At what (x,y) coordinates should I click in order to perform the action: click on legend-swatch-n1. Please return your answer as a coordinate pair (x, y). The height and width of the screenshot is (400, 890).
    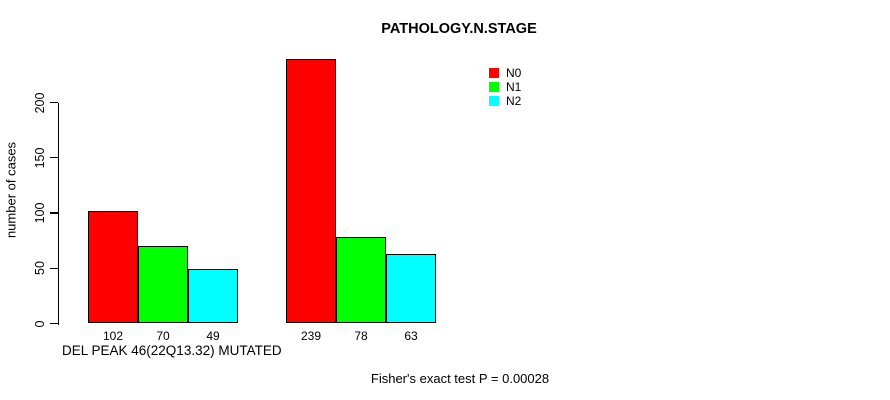
    Looking at the image, I should click on (494, 87).